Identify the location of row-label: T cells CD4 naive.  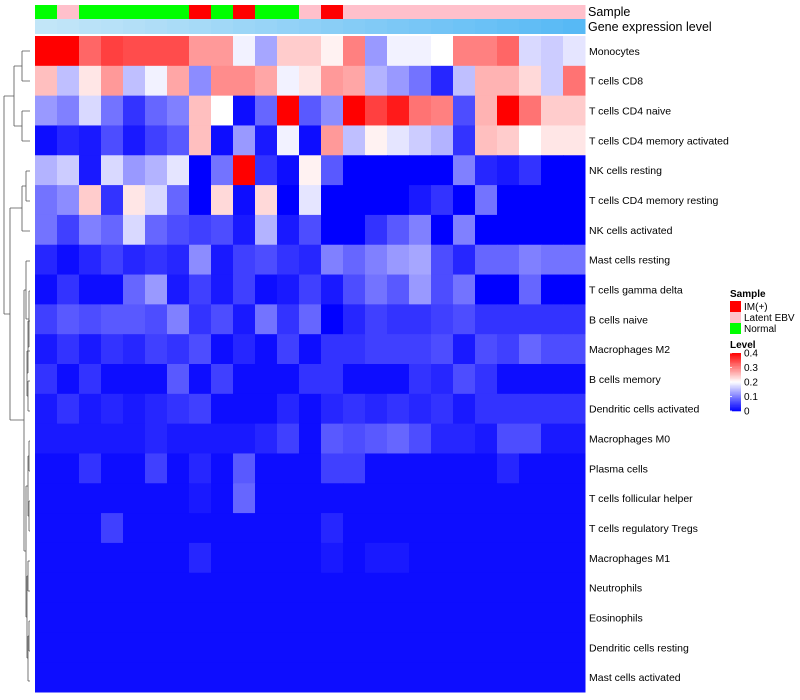
(630, 112).